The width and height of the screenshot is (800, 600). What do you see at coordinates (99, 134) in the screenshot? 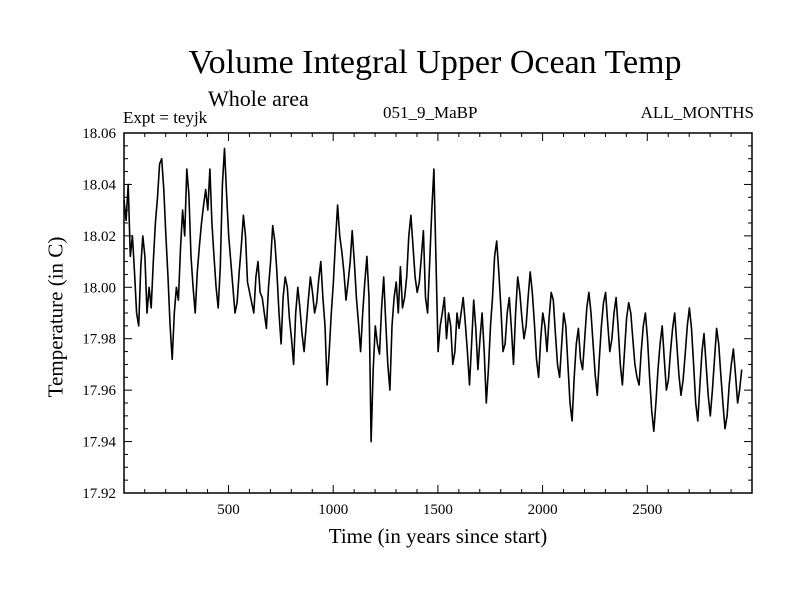
I see `y-tick-label: 18.06` at bounding box center [99, 134].